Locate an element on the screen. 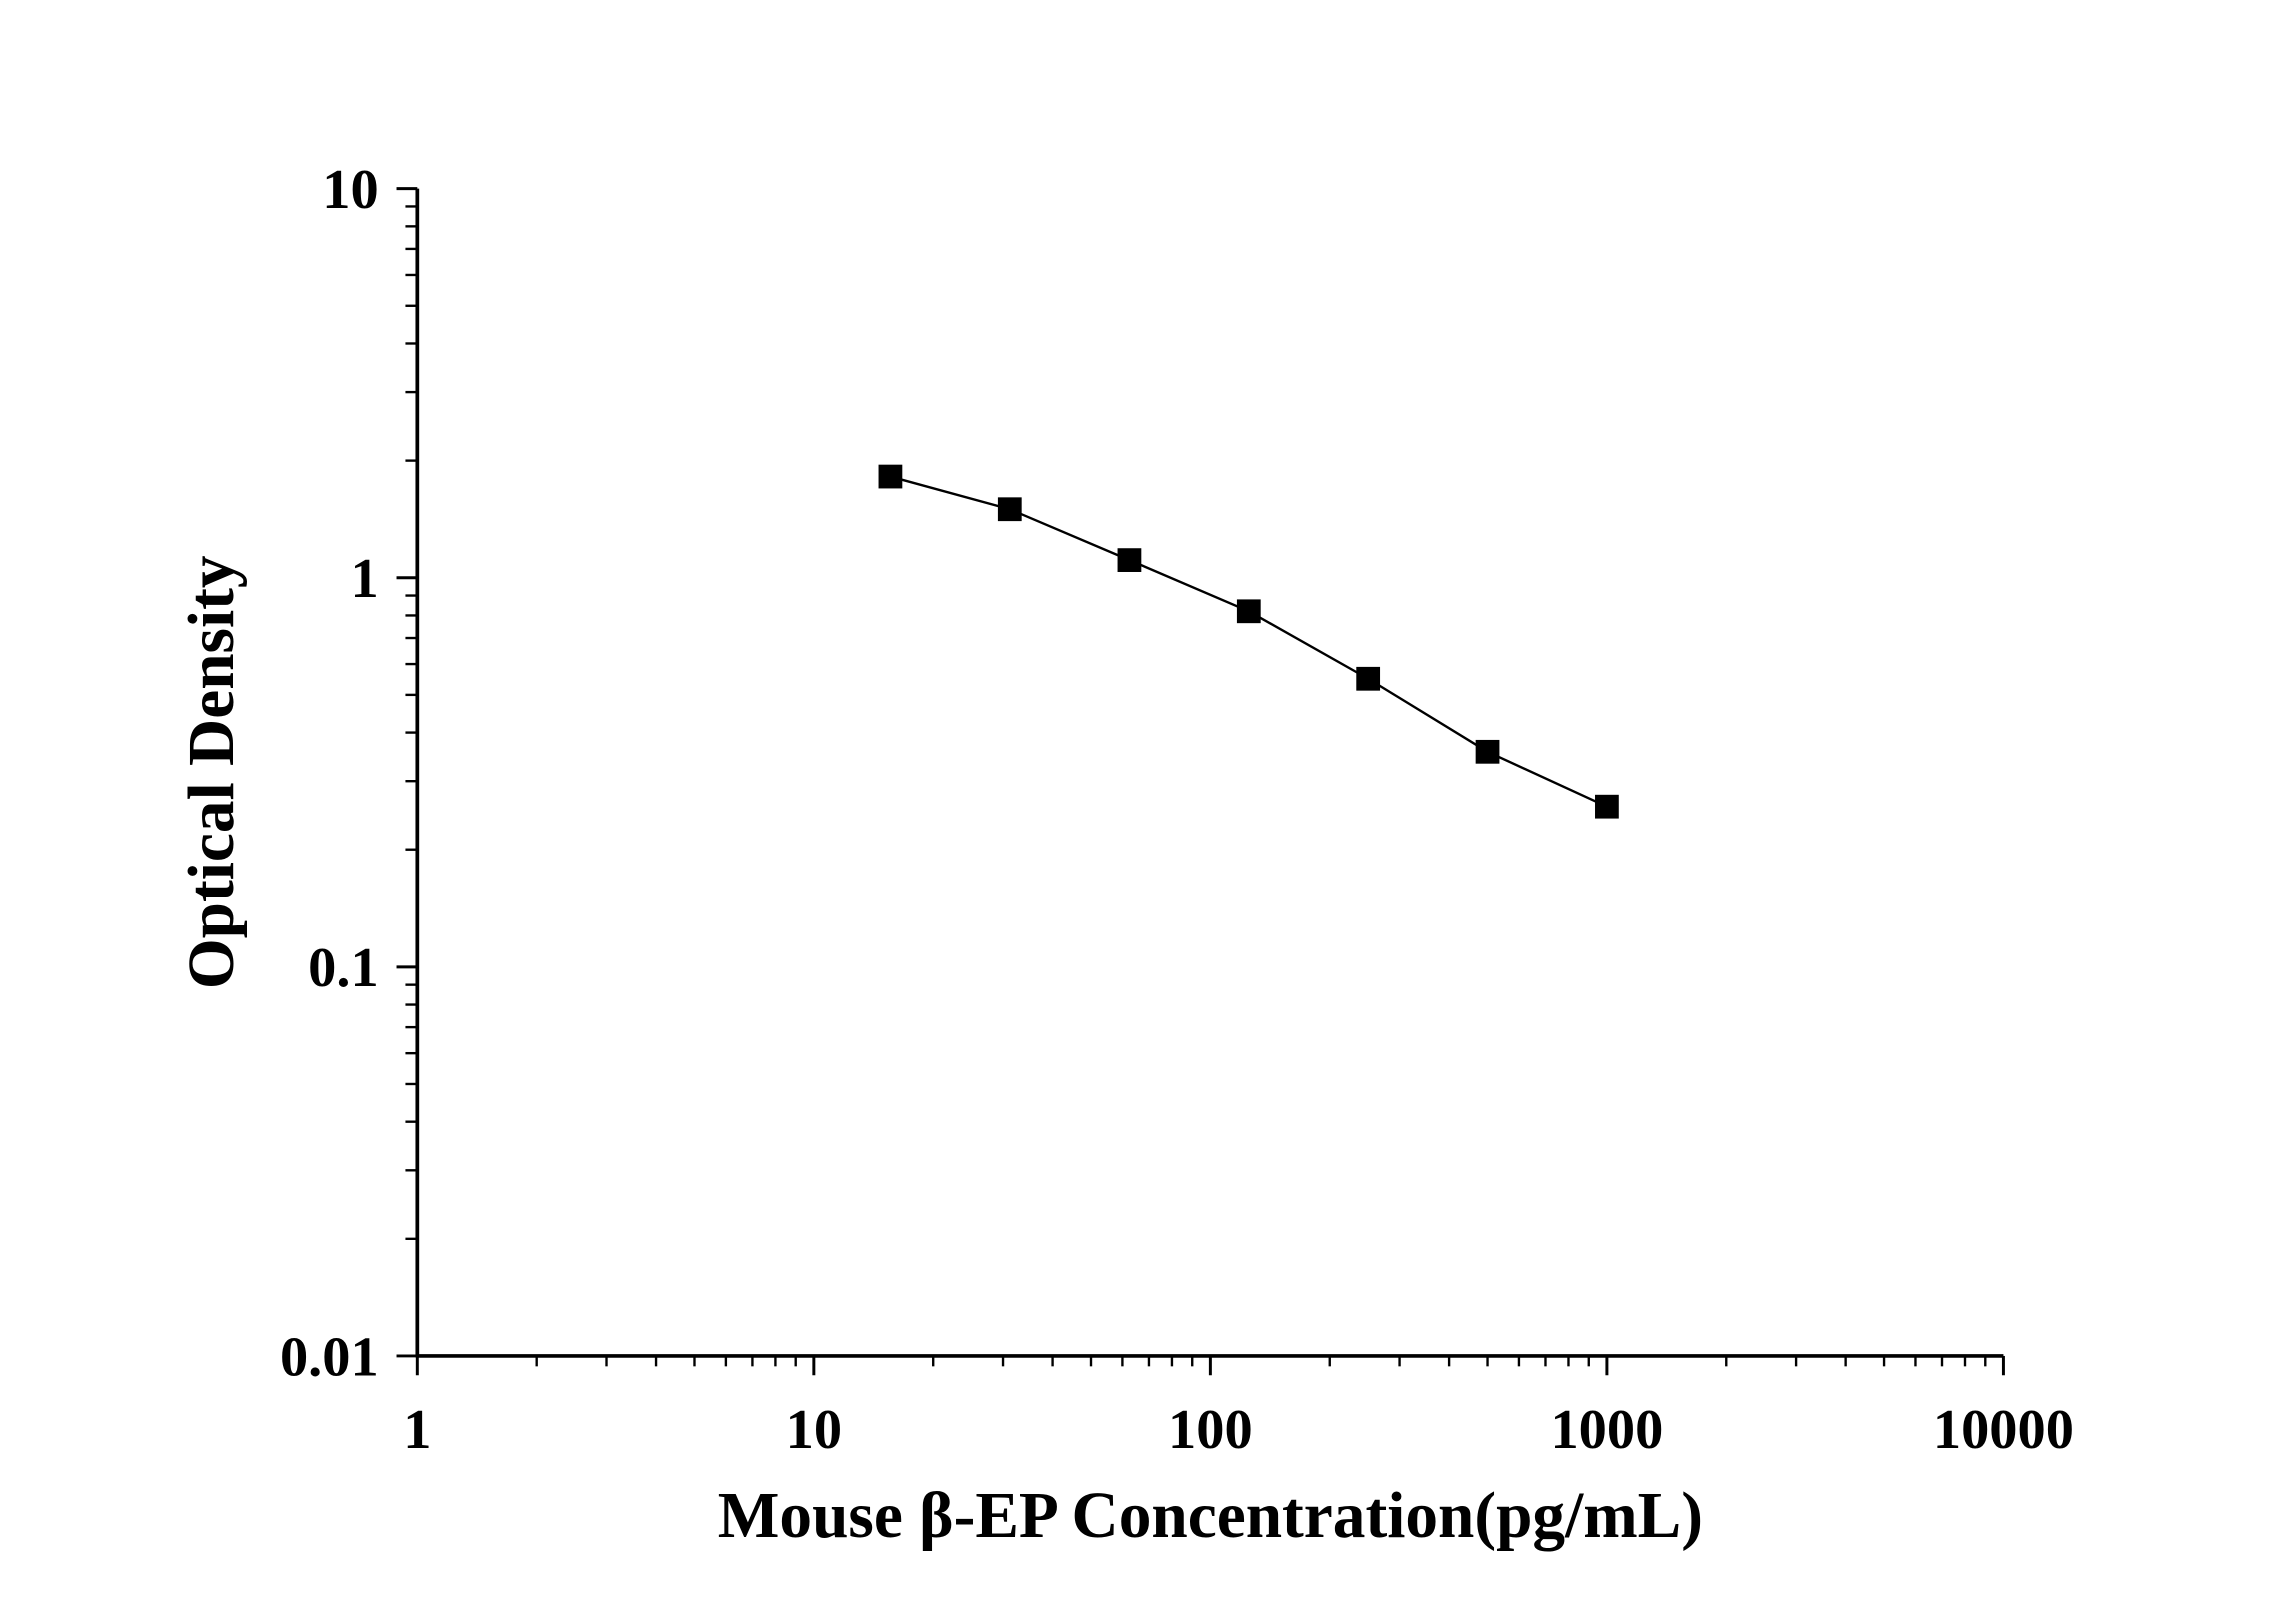 Image resolution: width=2296 pixels, height=1604 pixels. x-axis-title: Mouse β-EP Concentration(pg/mL) is located at coordinates (1210, 1516).